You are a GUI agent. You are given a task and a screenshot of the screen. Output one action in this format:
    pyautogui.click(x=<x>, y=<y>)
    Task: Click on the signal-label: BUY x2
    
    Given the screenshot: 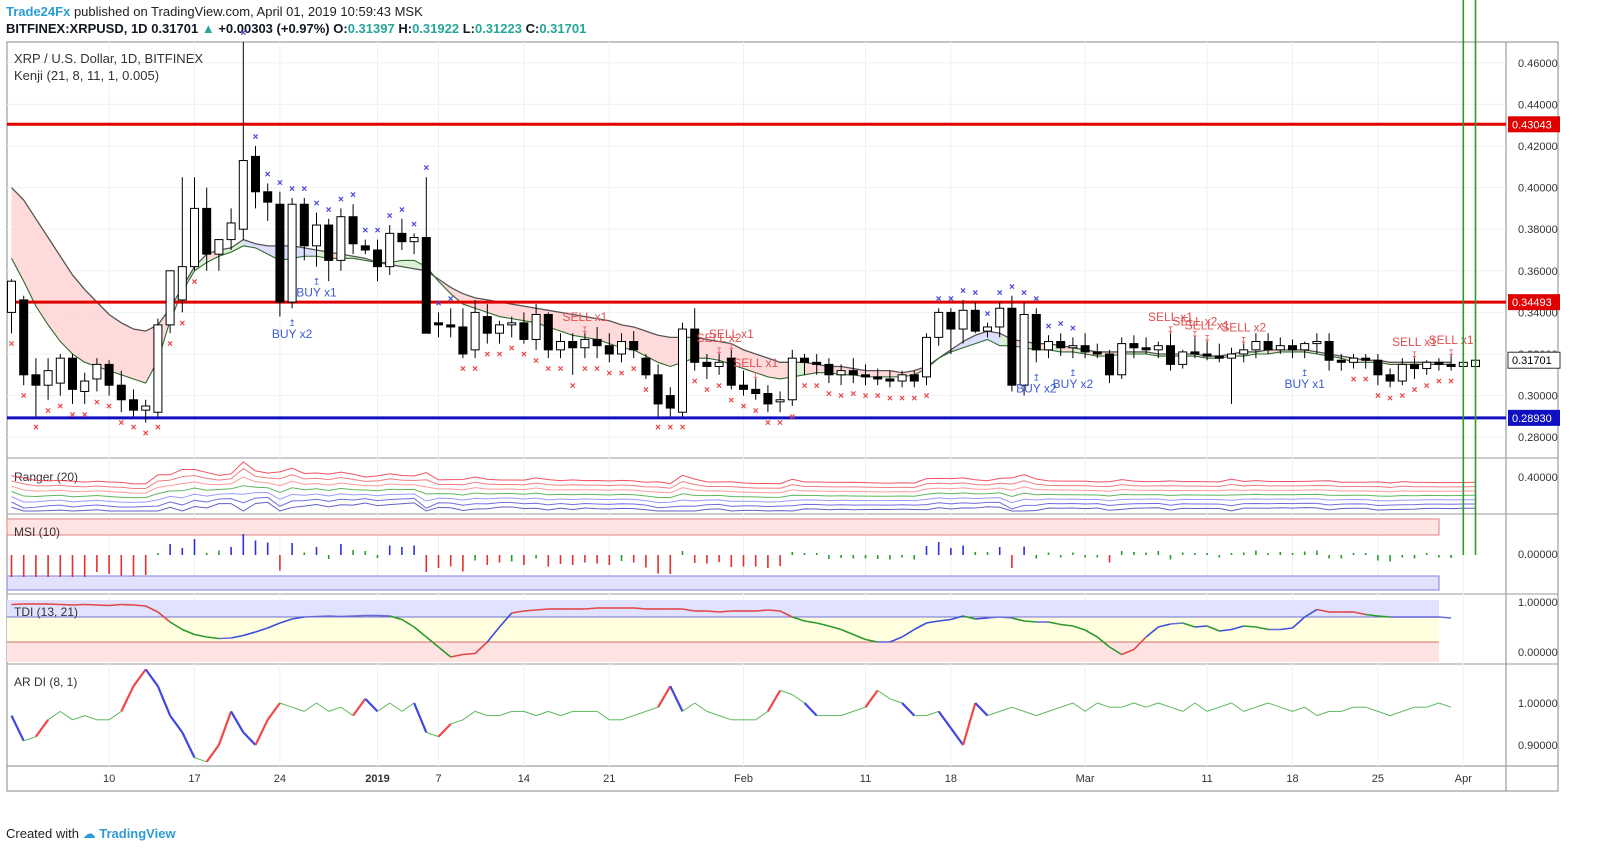 What is the action you would take?
    pyautogui.click(x=292, y=334)
    